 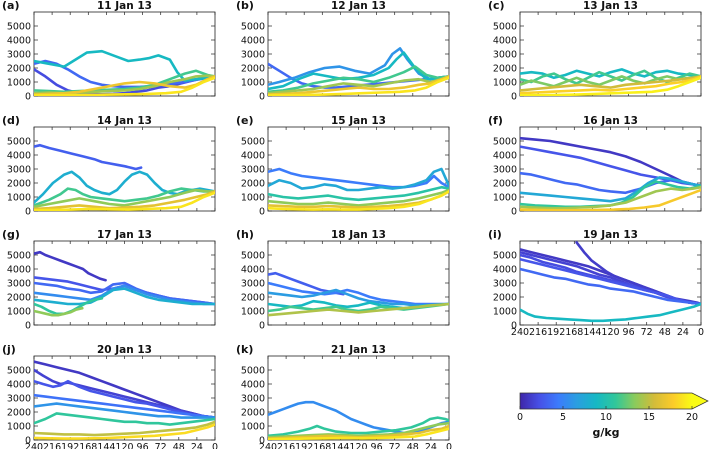 I want to click on panel-title: 11 Jan 13, so click(x=124, y=6).